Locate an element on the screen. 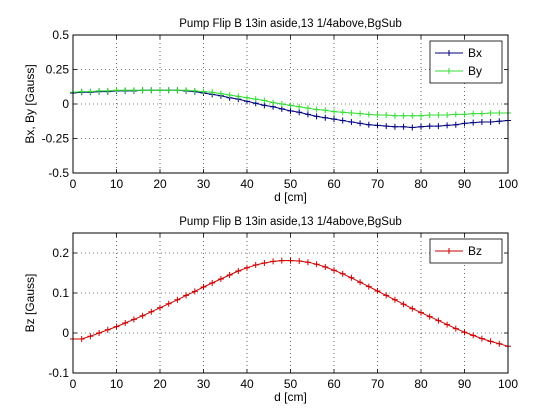  y-tick-label: -0.5 is located at coordinates (58, 173).